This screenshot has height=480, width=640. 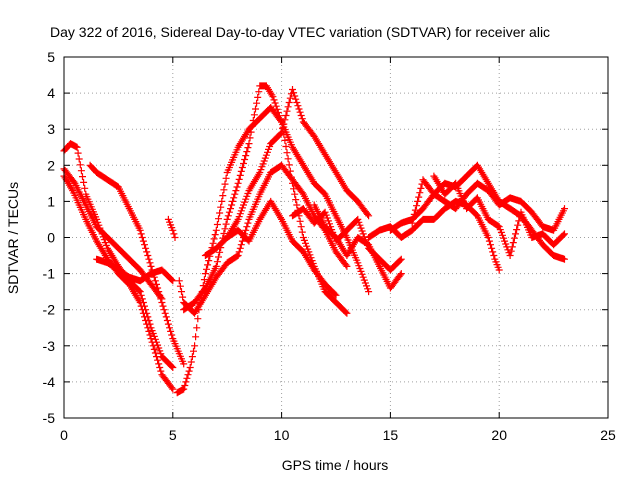 What do you see at coordinates (49, 382) in the screenshot?
I see `y-tick-label: -4` at bounding box center [49, 382].